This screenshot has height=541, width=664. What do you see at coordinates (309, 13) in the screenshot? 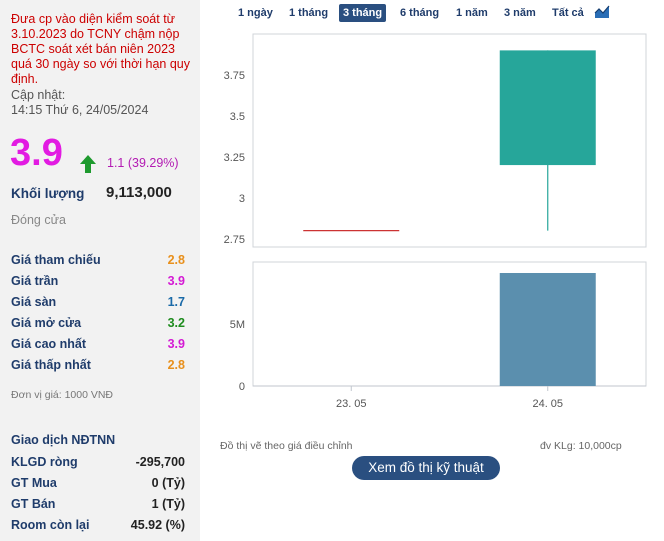
I see `tab-1-month: 1 tháng` at bounding box center [309, 13].